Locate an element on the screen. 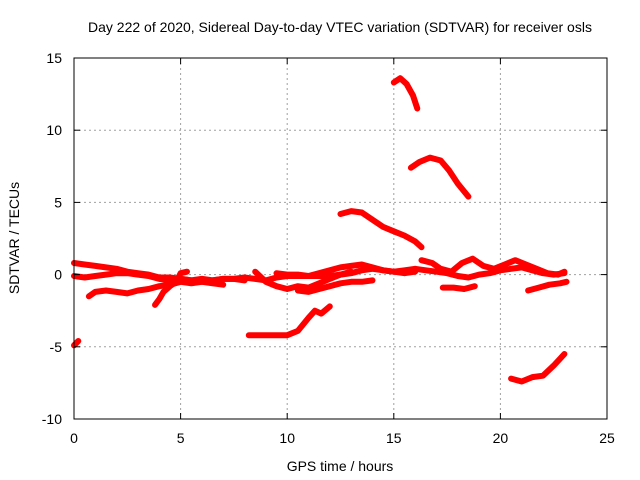 The image size is (640, 480). series-line-s9 is located at coordinates (289, 321).